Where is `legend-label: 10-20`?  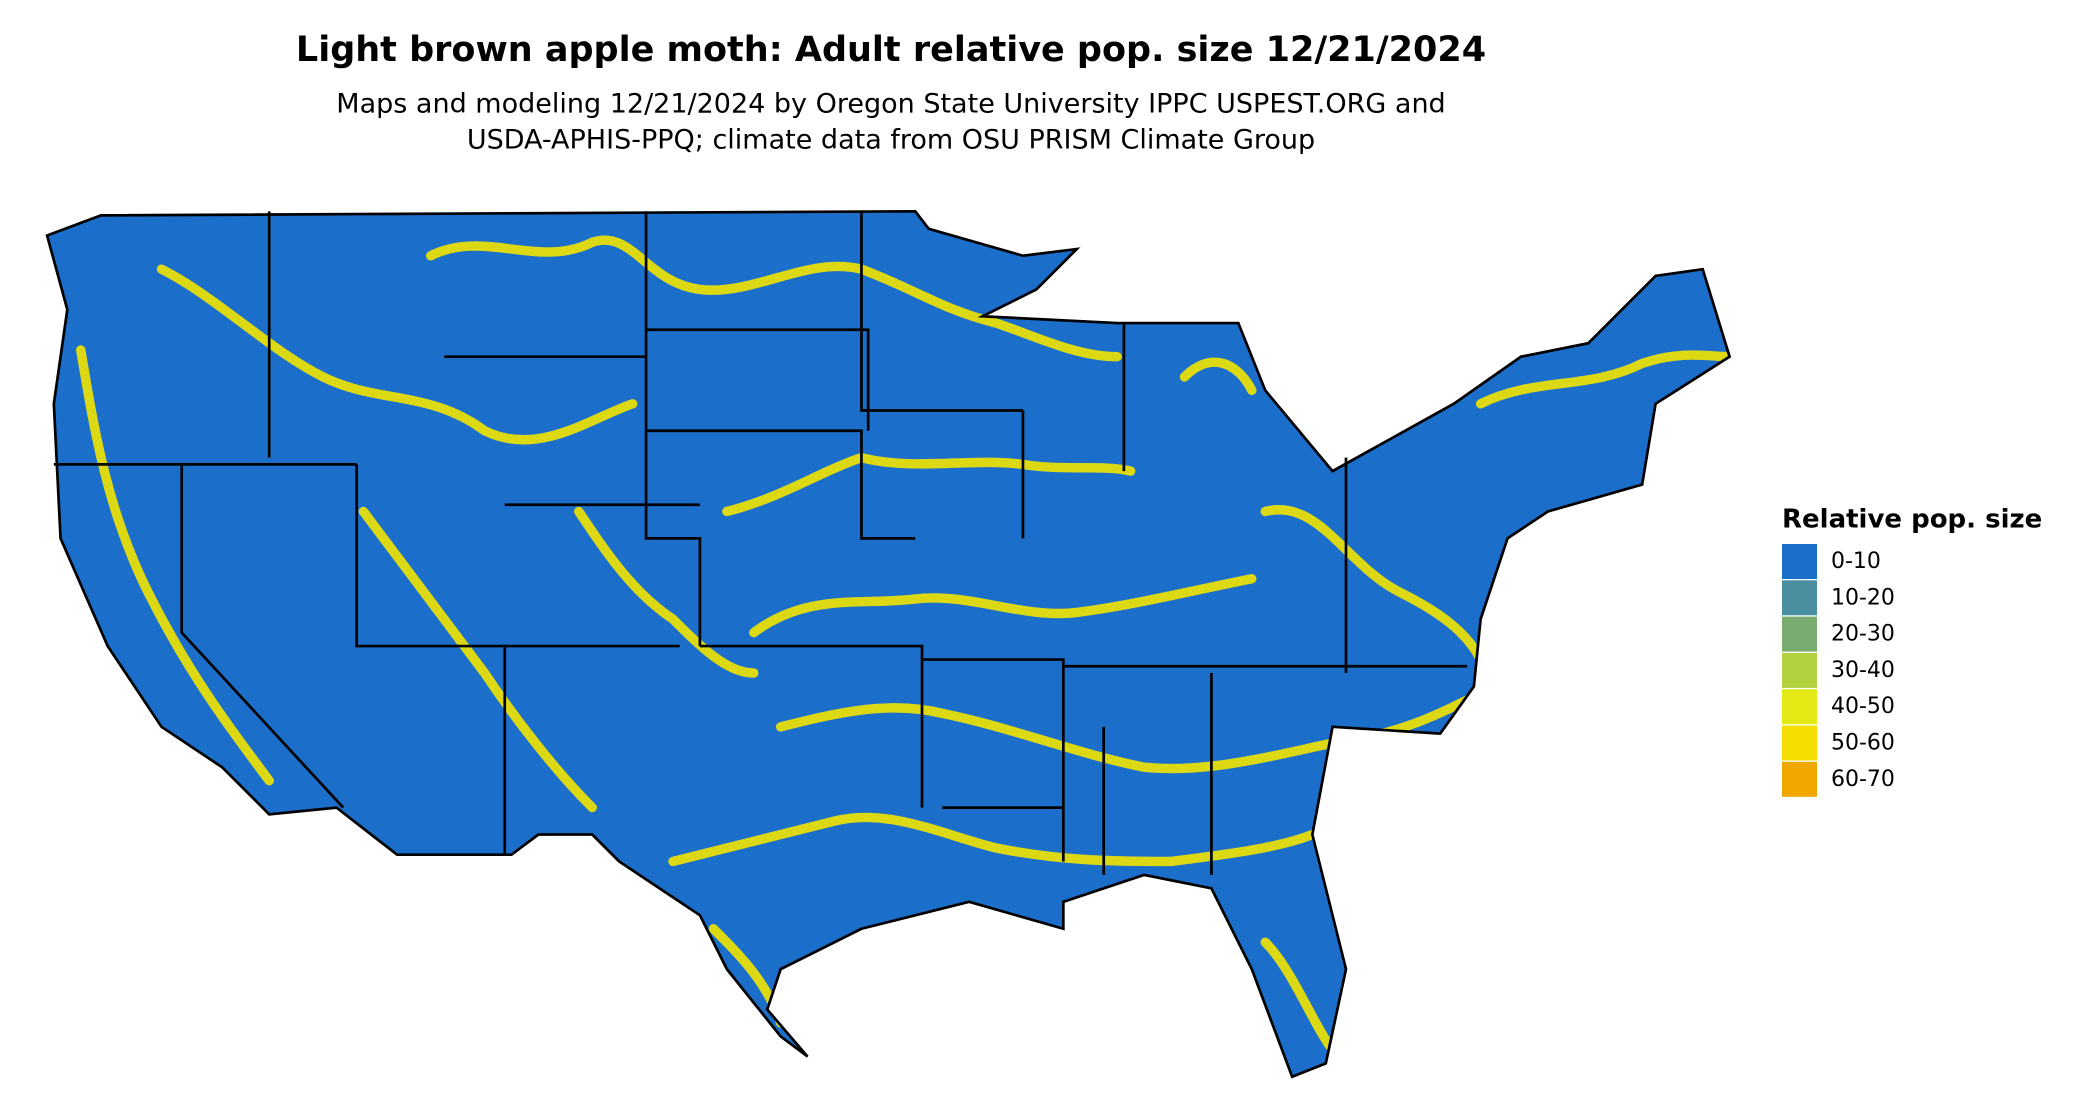
legend-label: 10-20 is located at coordinates (1863, 597).